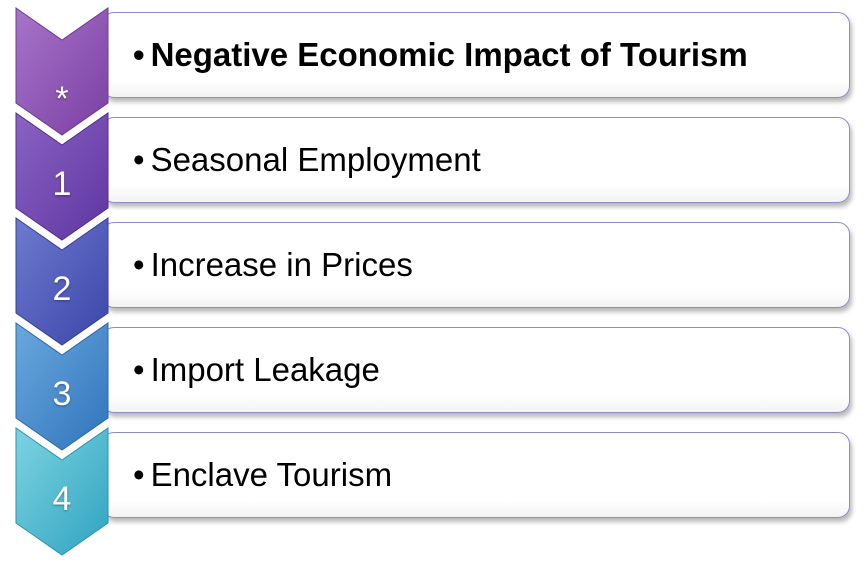 Image resolution: width=867 pixels, height=572 pixels. I want to click on row-text-1: • Seasonal Employment, so click(307, 160).